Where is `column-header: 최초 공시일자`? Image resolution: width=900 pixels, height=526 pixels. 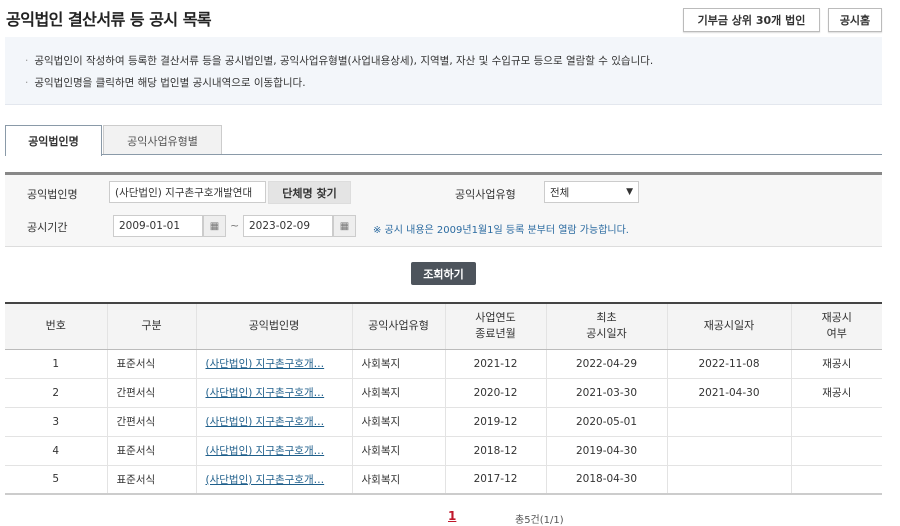
column-header: 최초 공시일자 is located at coordinates (606, 326).